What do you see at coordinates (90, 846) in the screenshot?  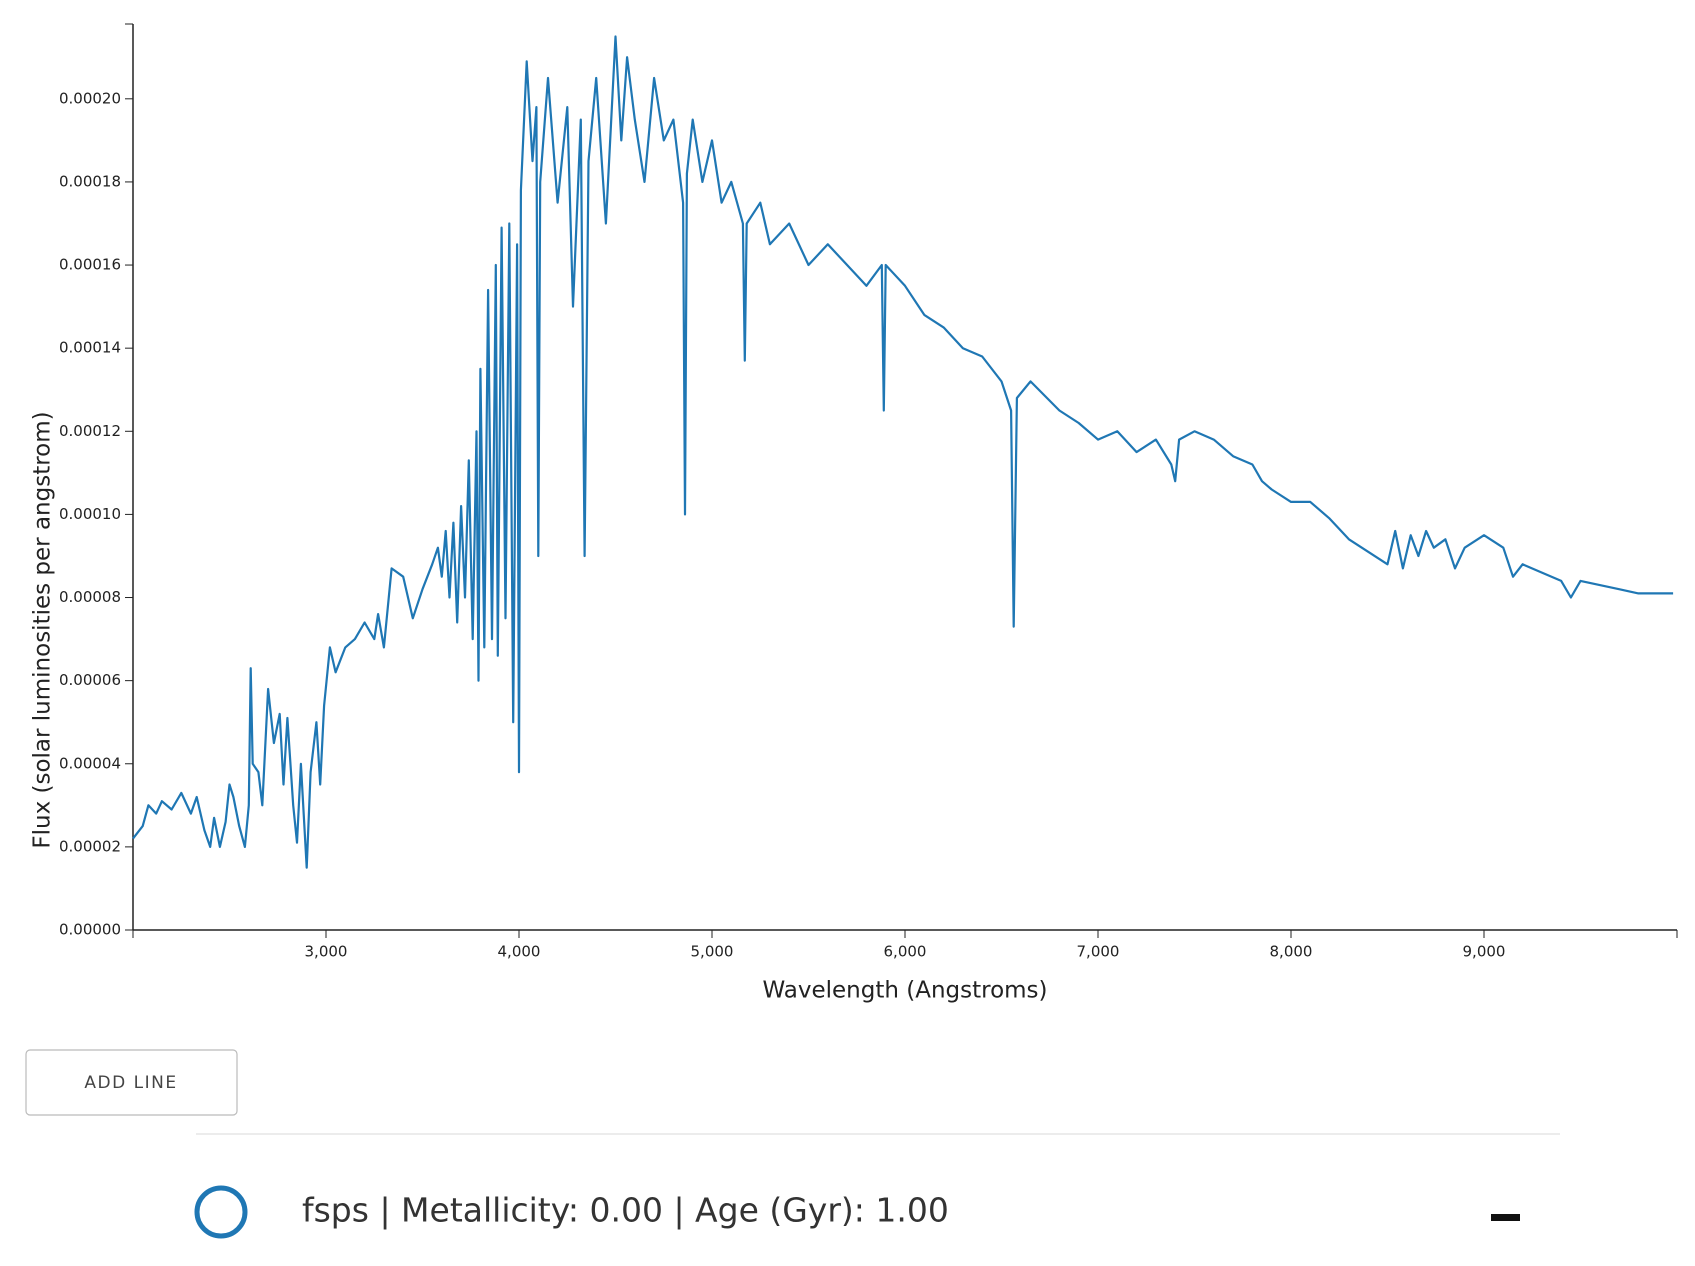 I see `y-tick-label: 0.00002` at bounding box center [90, 846].